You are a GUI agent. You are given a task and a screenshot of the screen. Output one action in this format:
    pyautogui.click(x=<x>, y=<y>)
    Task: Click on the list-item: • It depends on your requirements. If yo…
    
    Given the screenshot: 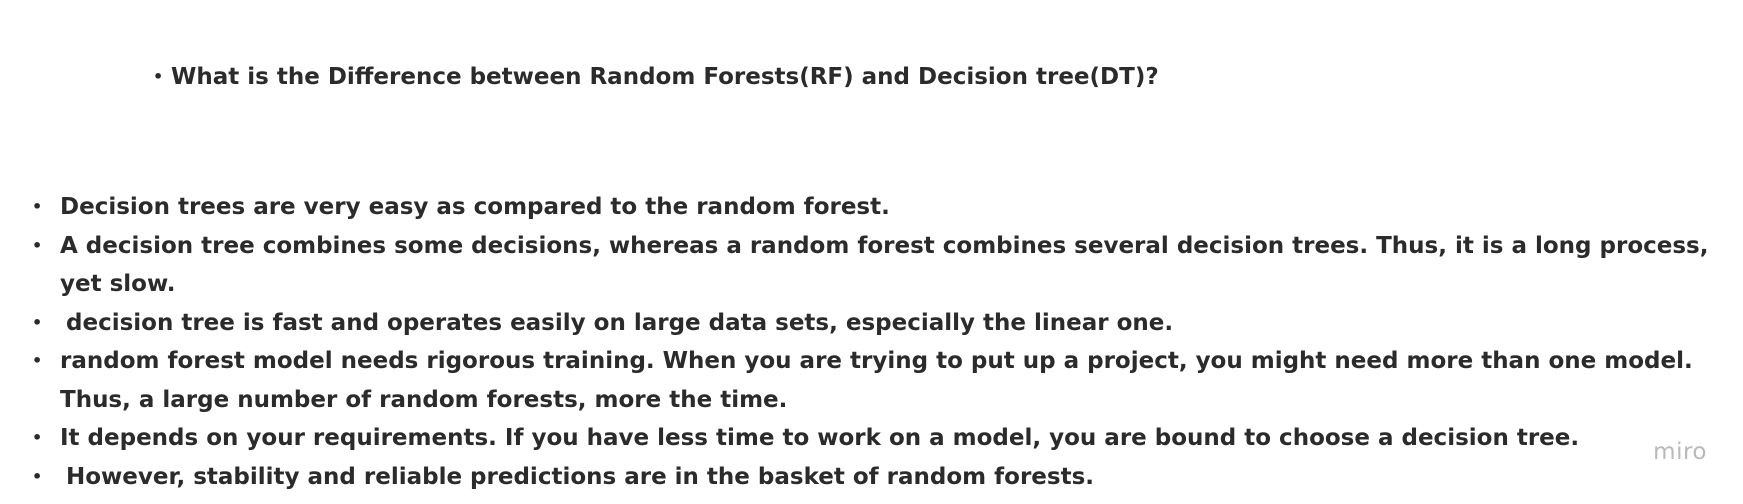 What is the action you would take?
    pyautogui.click(x=865, y=438)
    